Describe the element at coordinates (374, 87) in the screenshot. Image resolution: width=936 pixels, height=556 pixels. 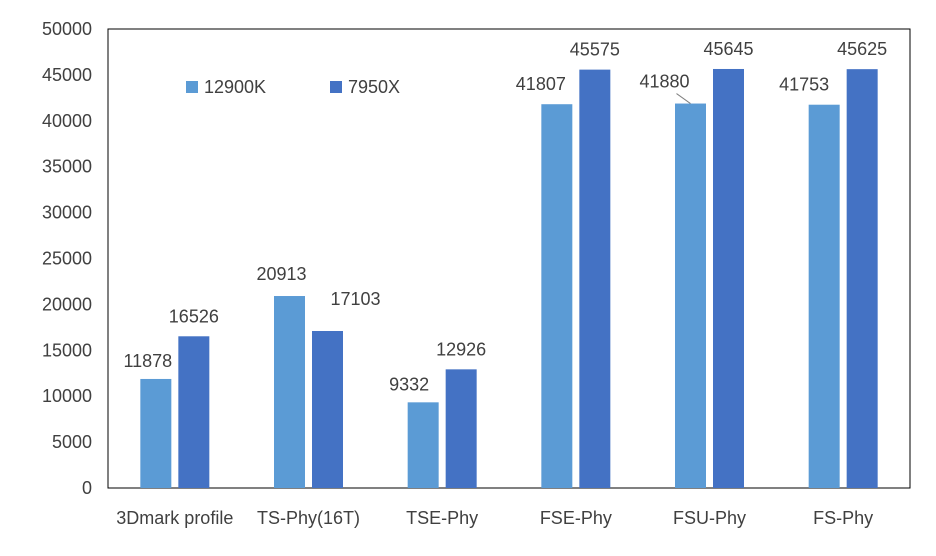
I see `legend-label: 7950X` at that location.